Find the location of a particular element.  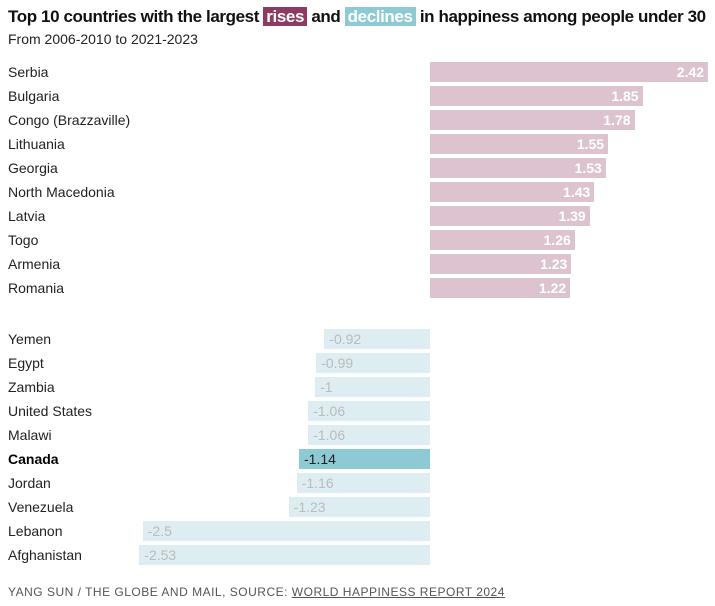

data-label: -0.99 is located at coordinates (337, 363).